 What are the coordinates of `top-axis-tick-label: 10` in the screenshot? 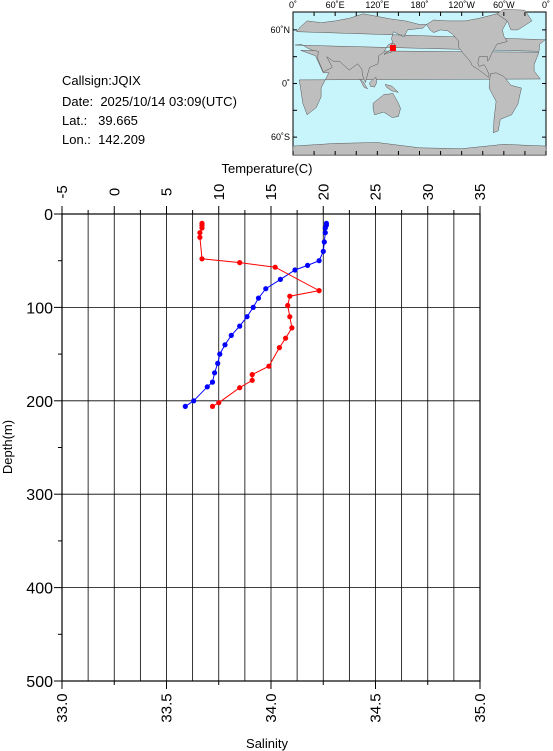 It's located at (219, 192).